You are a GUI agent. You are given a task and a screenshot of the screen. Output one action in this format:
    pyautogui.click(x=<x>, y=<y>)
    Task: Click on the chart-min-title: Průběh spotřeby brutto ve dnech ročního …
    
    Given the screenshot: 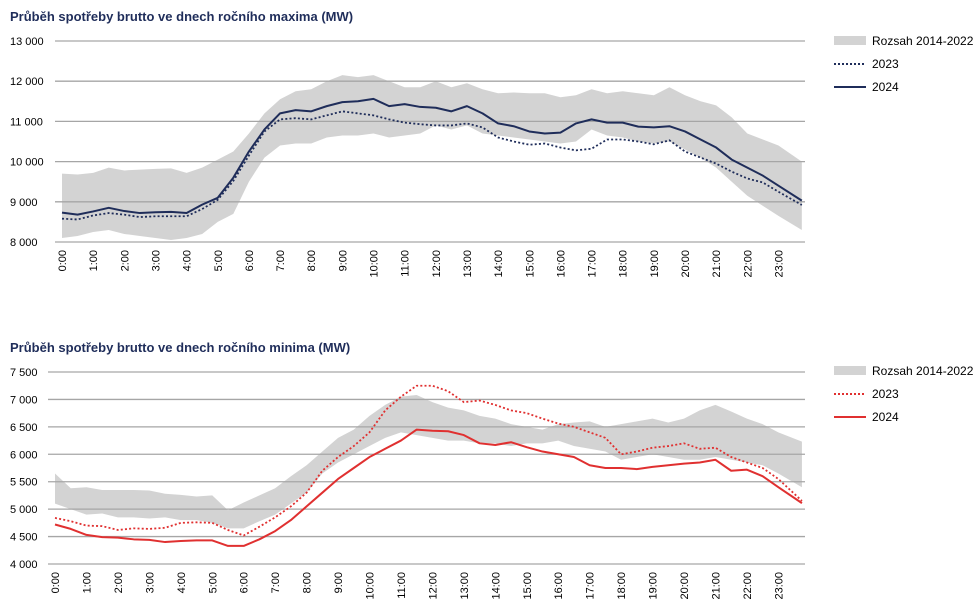 What is the action you would take?
    pyautogui.click(x=180, y=347)
    